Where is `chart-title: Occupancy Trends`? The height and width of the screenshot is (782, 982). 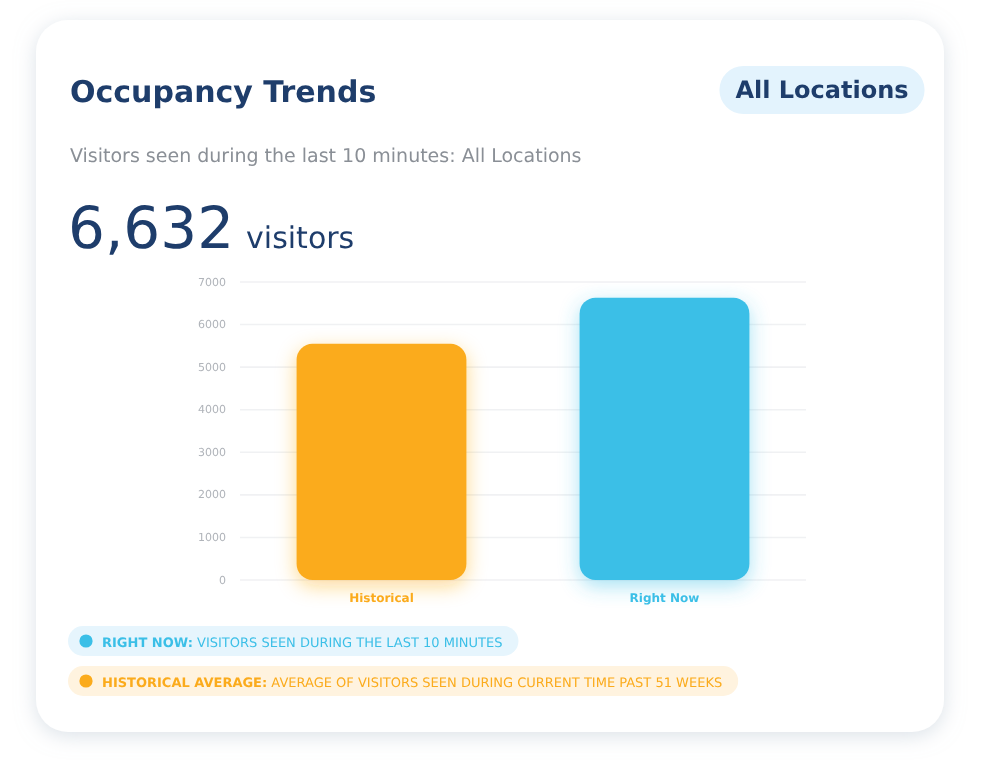
chart-title: Occupancy Trends is located at coordinates (223, 92).